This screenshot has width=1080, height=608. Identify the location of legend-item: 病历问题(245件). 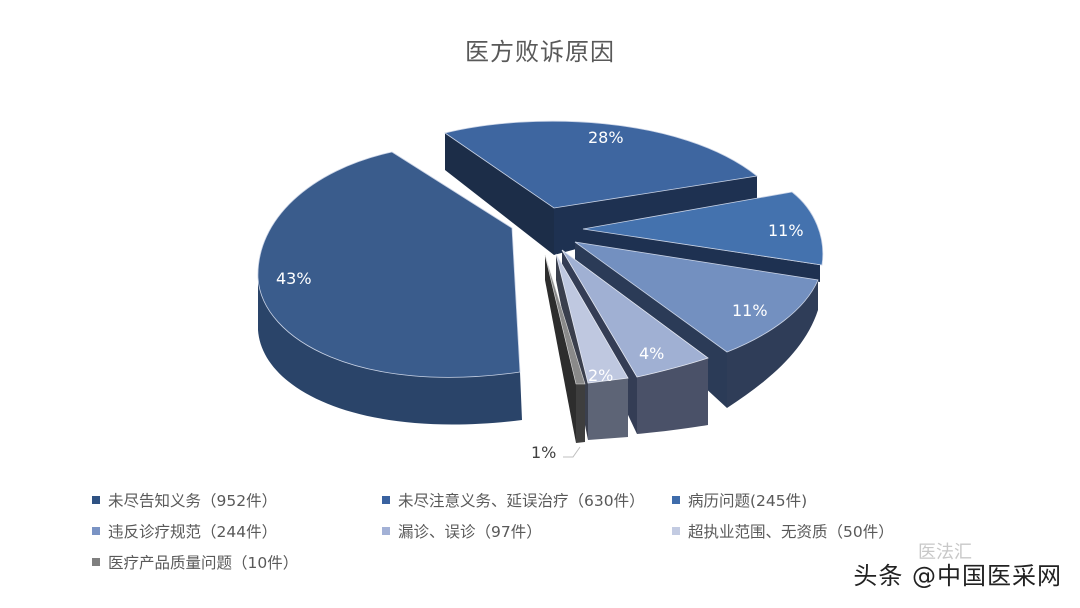
(822, 500).